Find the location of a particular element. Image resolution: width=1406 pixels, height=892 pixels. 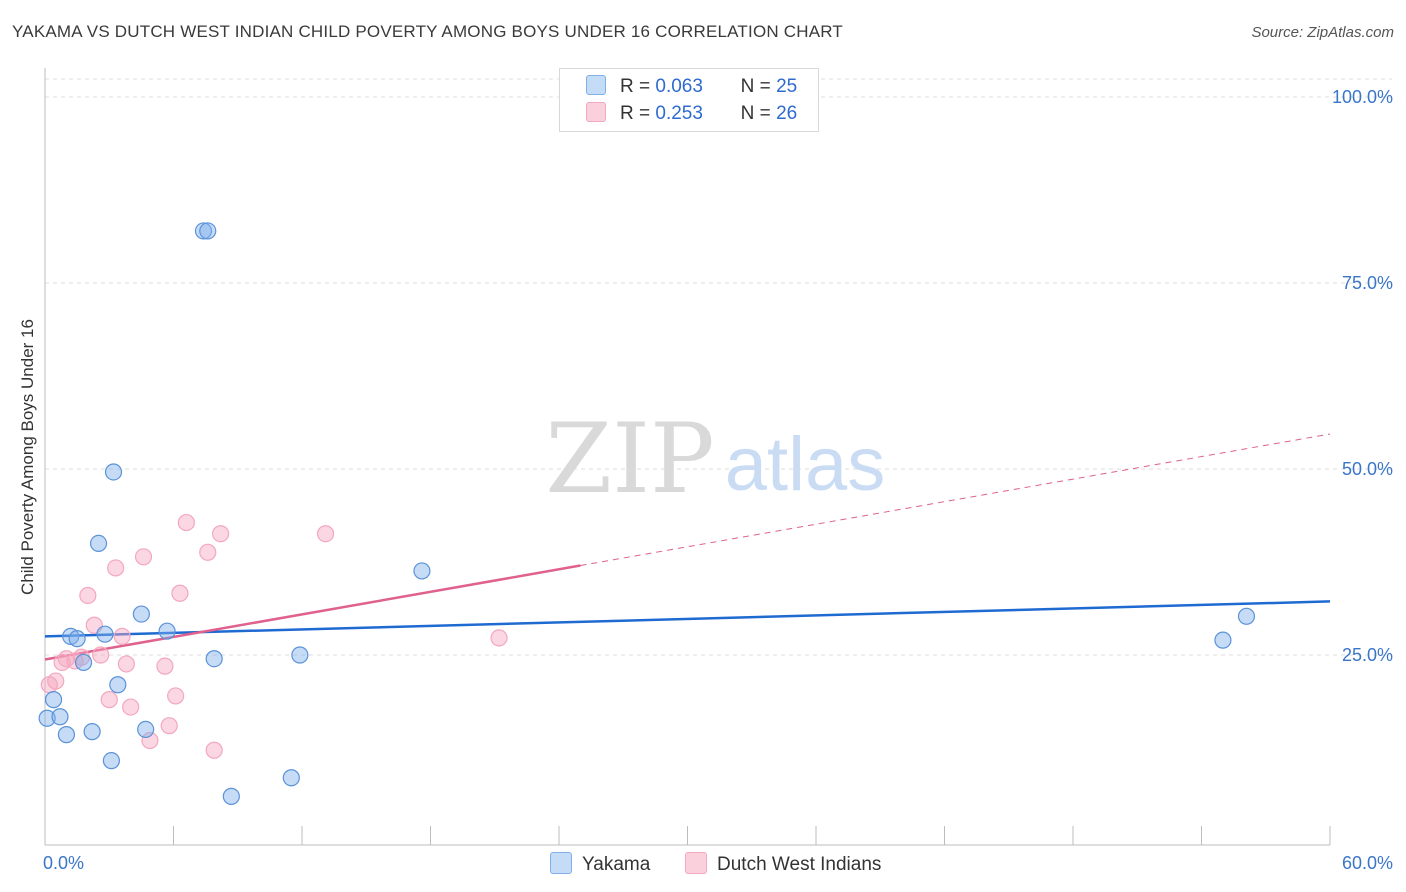

legend-row-yakama: R = 0.063 N = 25 is located at coordinates (691, 87).